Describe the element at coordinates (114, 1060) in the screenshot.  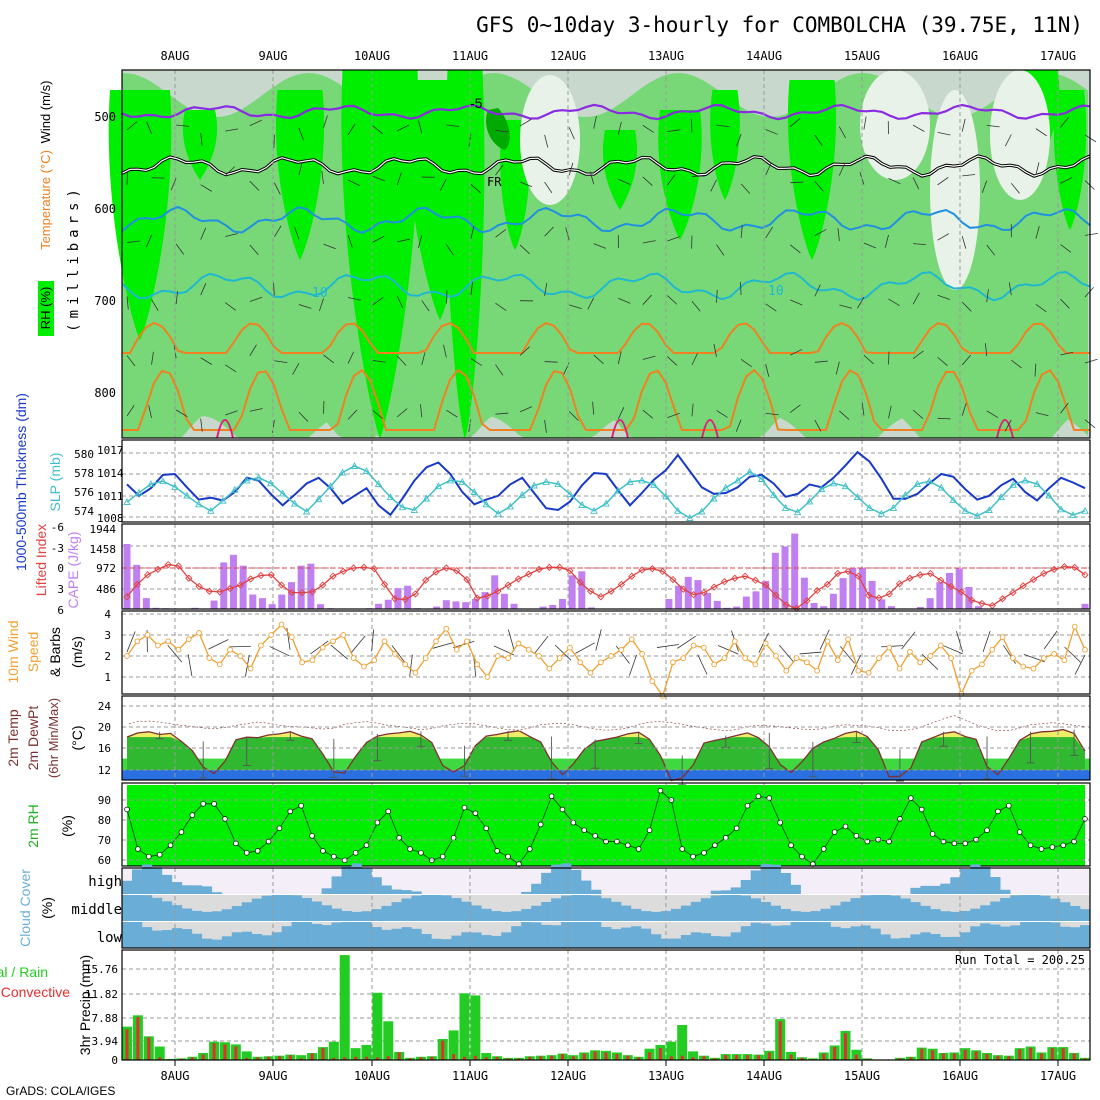
I see `precip-tick-label: 0` at that location.